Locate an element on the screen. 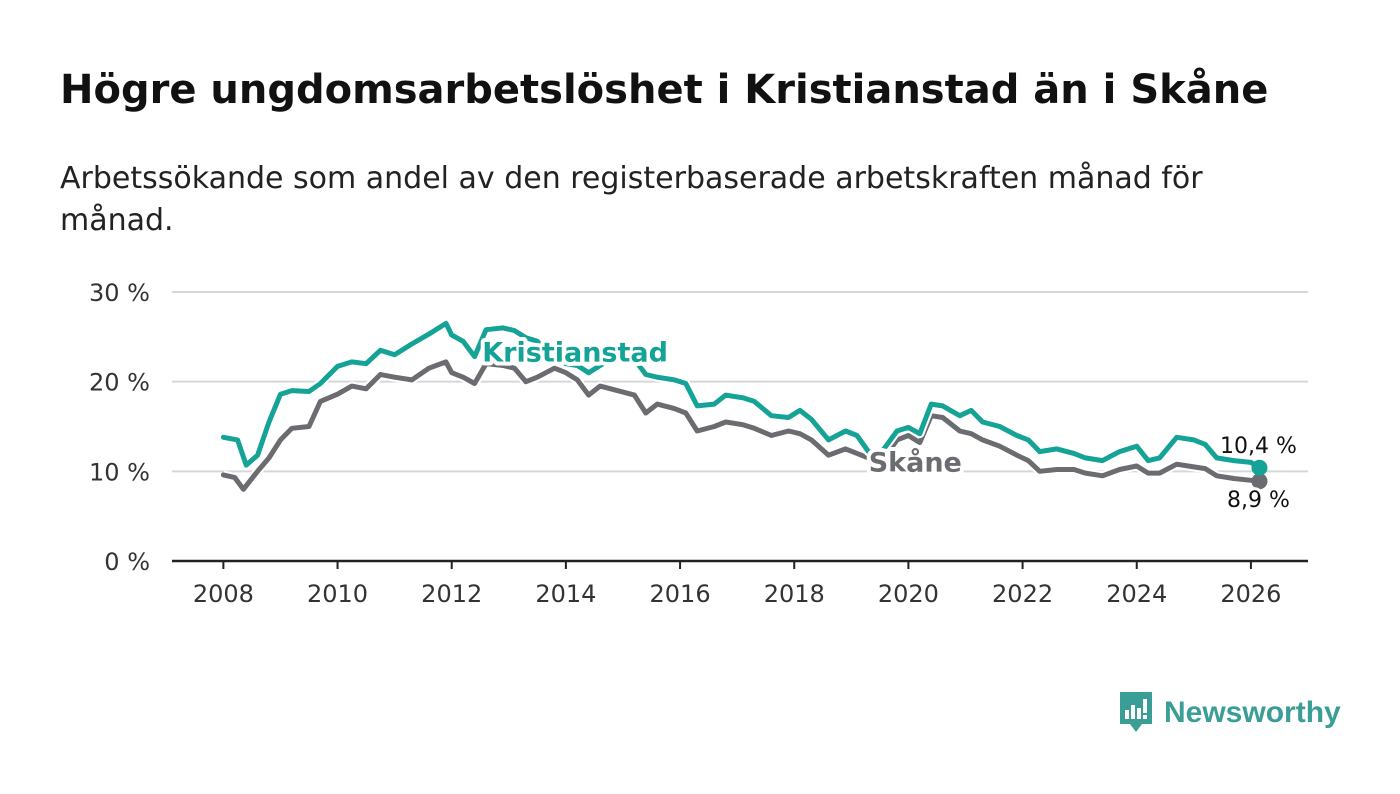 The height and width of the screenshot is (794, 1400). series-label: Skåne is located at coordinates (915, 462).